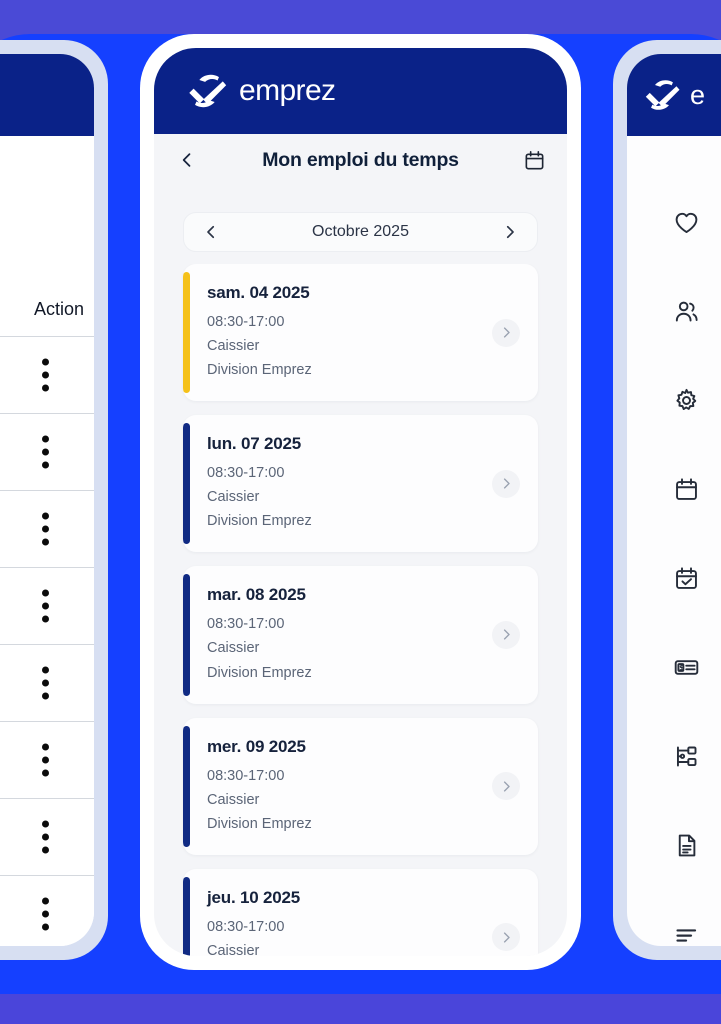  I want to click on app-logo-text: emprez, so click(287, 90).